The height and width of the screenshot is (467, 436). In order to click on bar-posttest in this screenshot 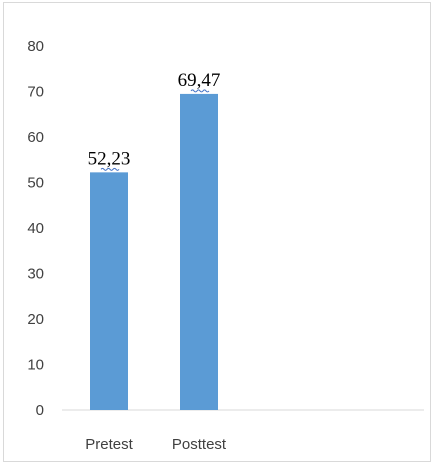, I will do `click(199, 251)`.